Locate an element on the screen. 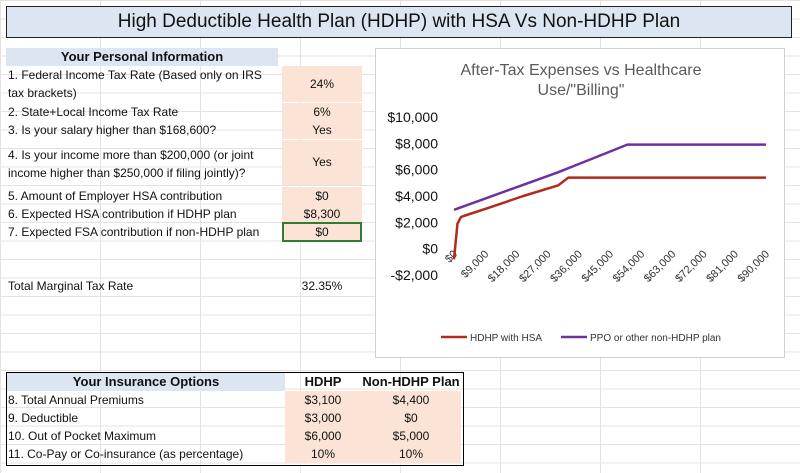 The height and width of the screenshot is (473, 800). total-marginal-value: 32.35% is located at coordinates (322, 286).